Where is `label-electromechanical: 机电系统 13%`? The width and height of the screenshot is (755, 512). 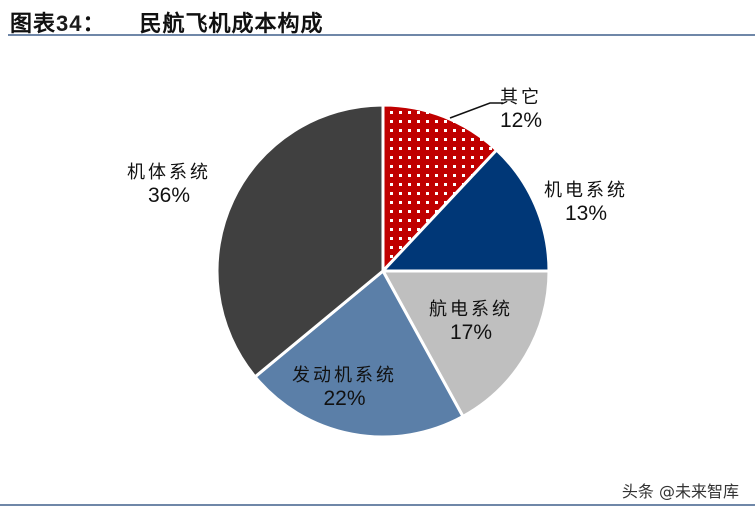
label-electromechanical: 机电系统 13% is located at coordinates (586, 202).